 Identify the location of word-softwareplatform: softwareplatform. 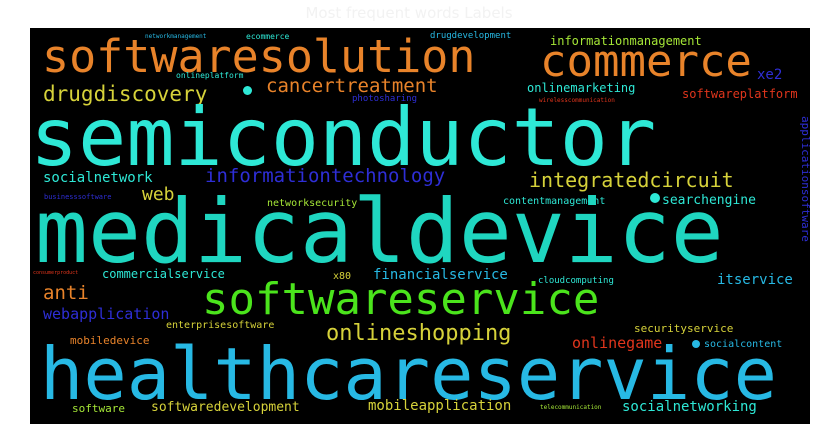
(740, 94).